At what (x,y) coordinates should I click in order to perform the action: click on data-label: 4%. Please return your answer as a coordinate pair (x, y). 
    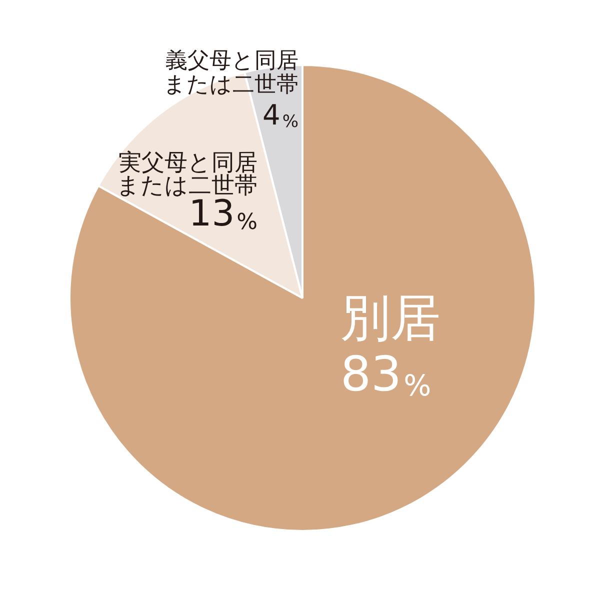
    Looking at the image, I should click on (280, 115).